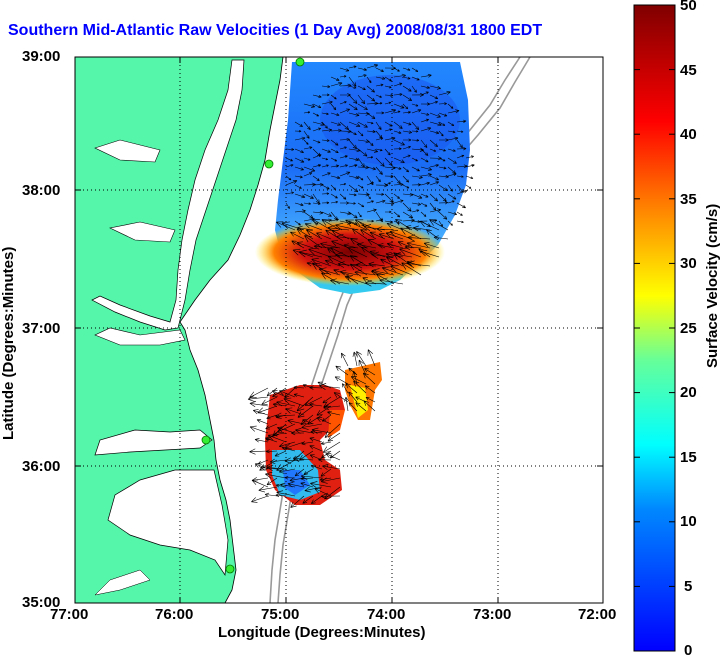 This screenshot has width=724, height=659. I want to click on colorbar-tick-label: 5, so click(688, 586).